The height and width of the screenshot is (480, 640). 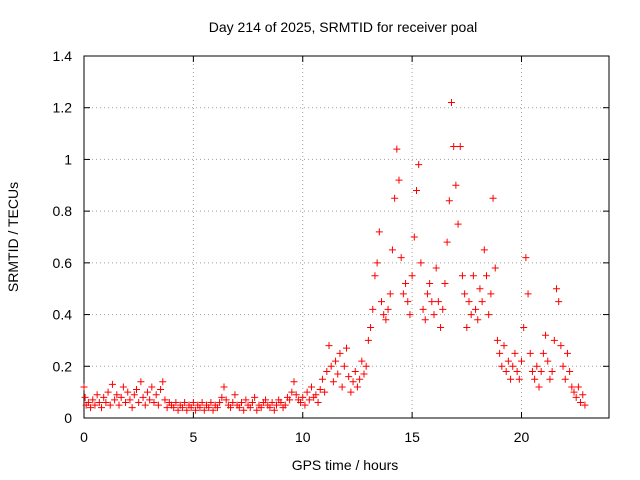 I want to click on x-tick-label: 20, so click(x=522, y=437).